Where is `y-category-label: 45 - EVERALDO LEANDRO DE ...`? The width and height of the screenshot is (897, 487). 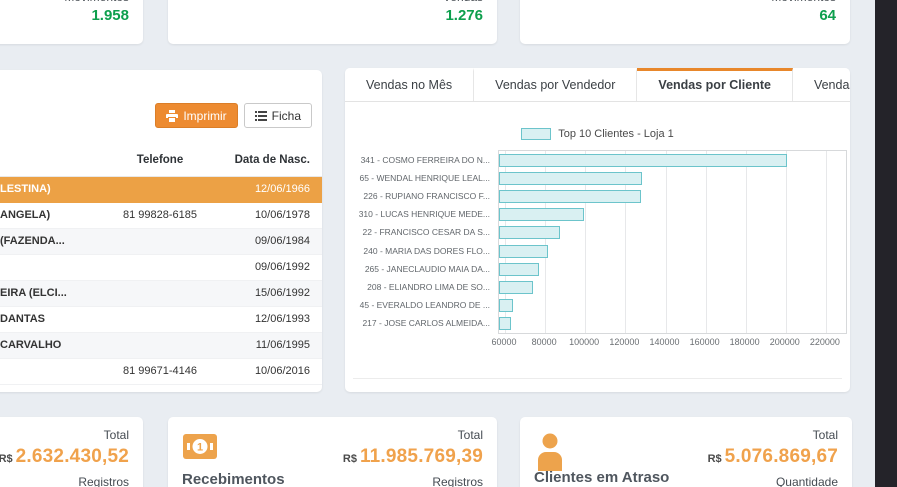 y-category-label: 45 - EVERALDO LEANDRO DE ... is located at coordinates (424, 305).